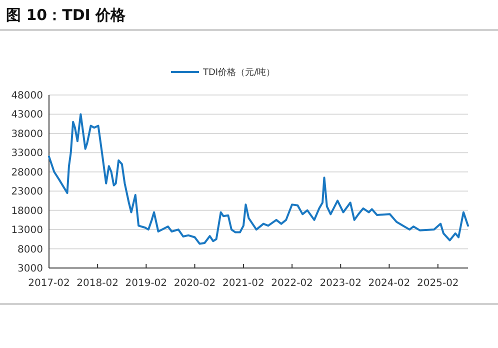 The image size is (498, 348). I want to click on legend-label: TDI价格（元/吨）, so click(239, 72).